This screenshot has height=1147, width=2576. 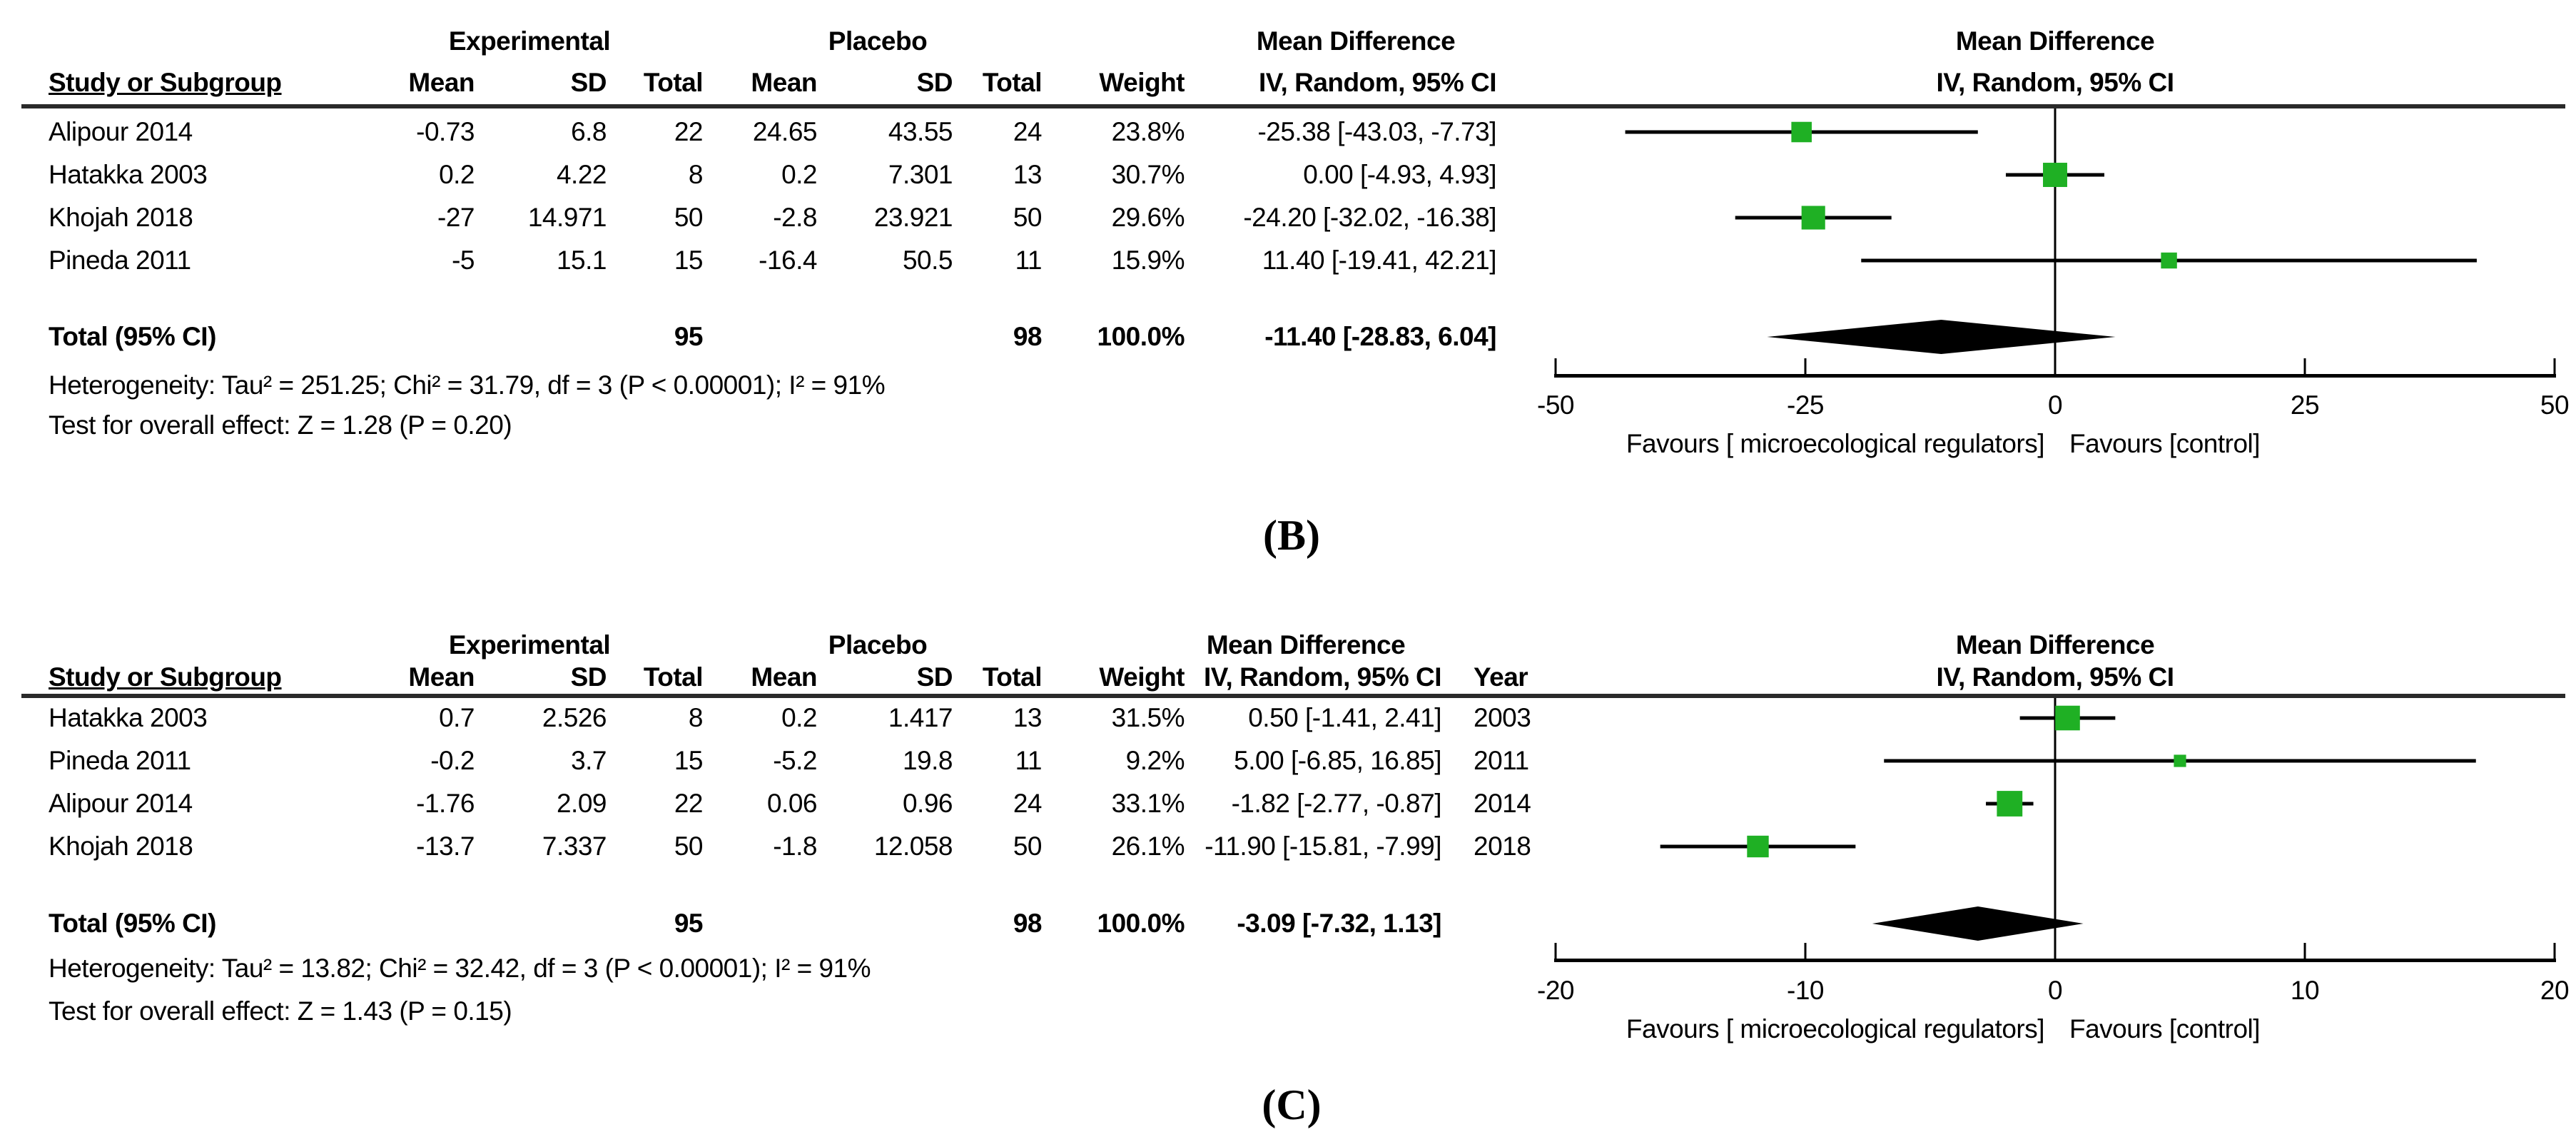 I want to click on exp-sd-value: 14.971, so click(x=567, y=218).